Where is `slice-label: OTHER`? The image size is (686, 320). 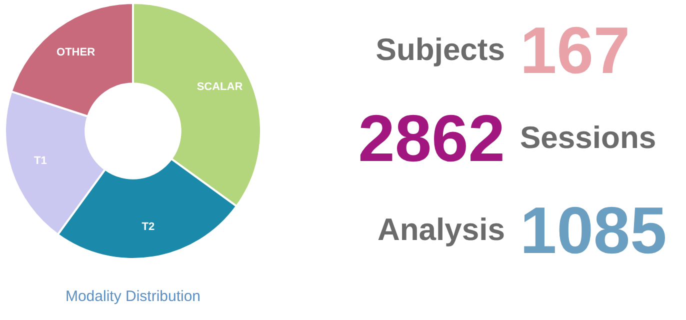
slice-label: OTHER is located at coordinates (76, 52).